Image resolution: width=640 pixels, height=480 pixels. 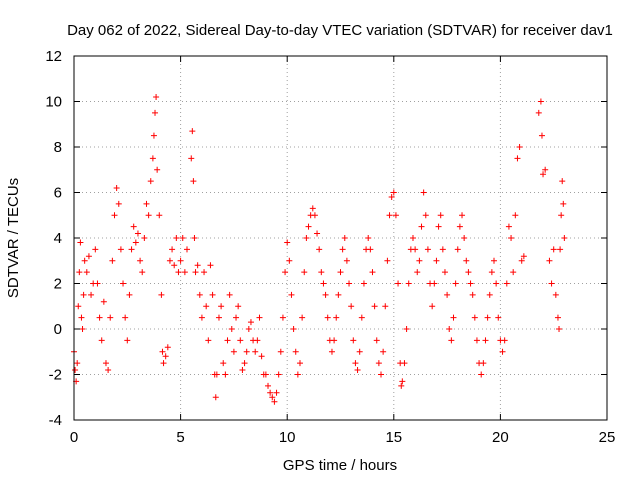 What do you see at coordinates (500, 437) in the screenshot?
I see `x-tick-label: 20` at bounding box center [500, 437].